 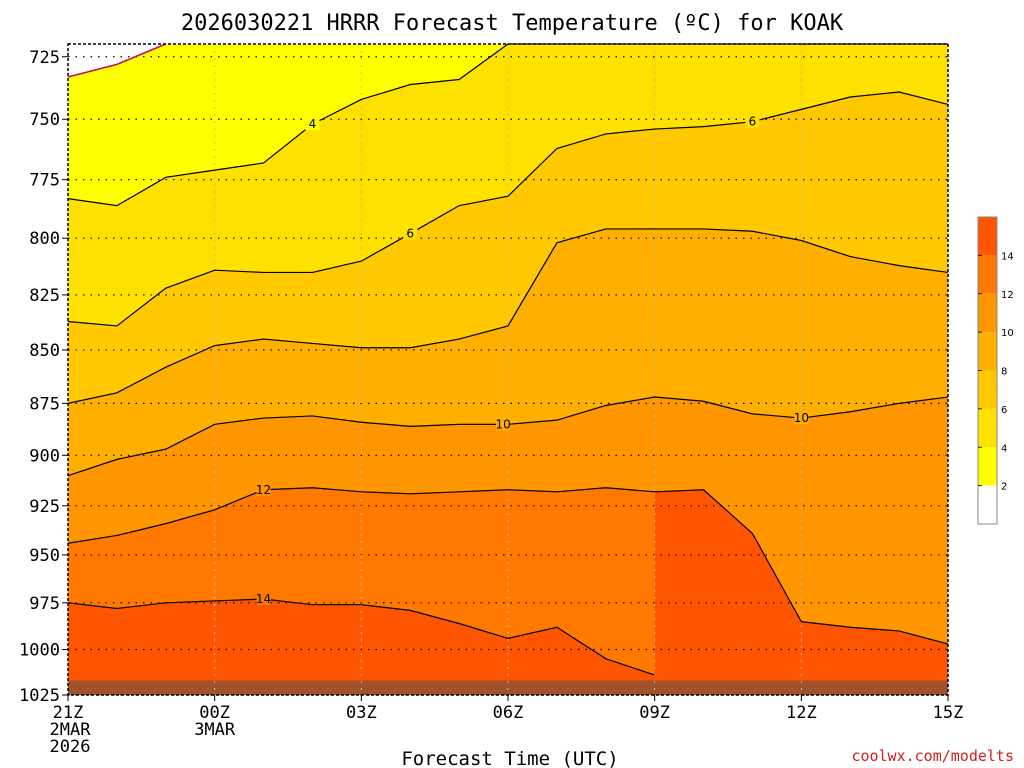 What do you see at coordinates (70, 747) in the screenshot?
I see `x-tick-label: 2026` at bounding box center [70, 747].